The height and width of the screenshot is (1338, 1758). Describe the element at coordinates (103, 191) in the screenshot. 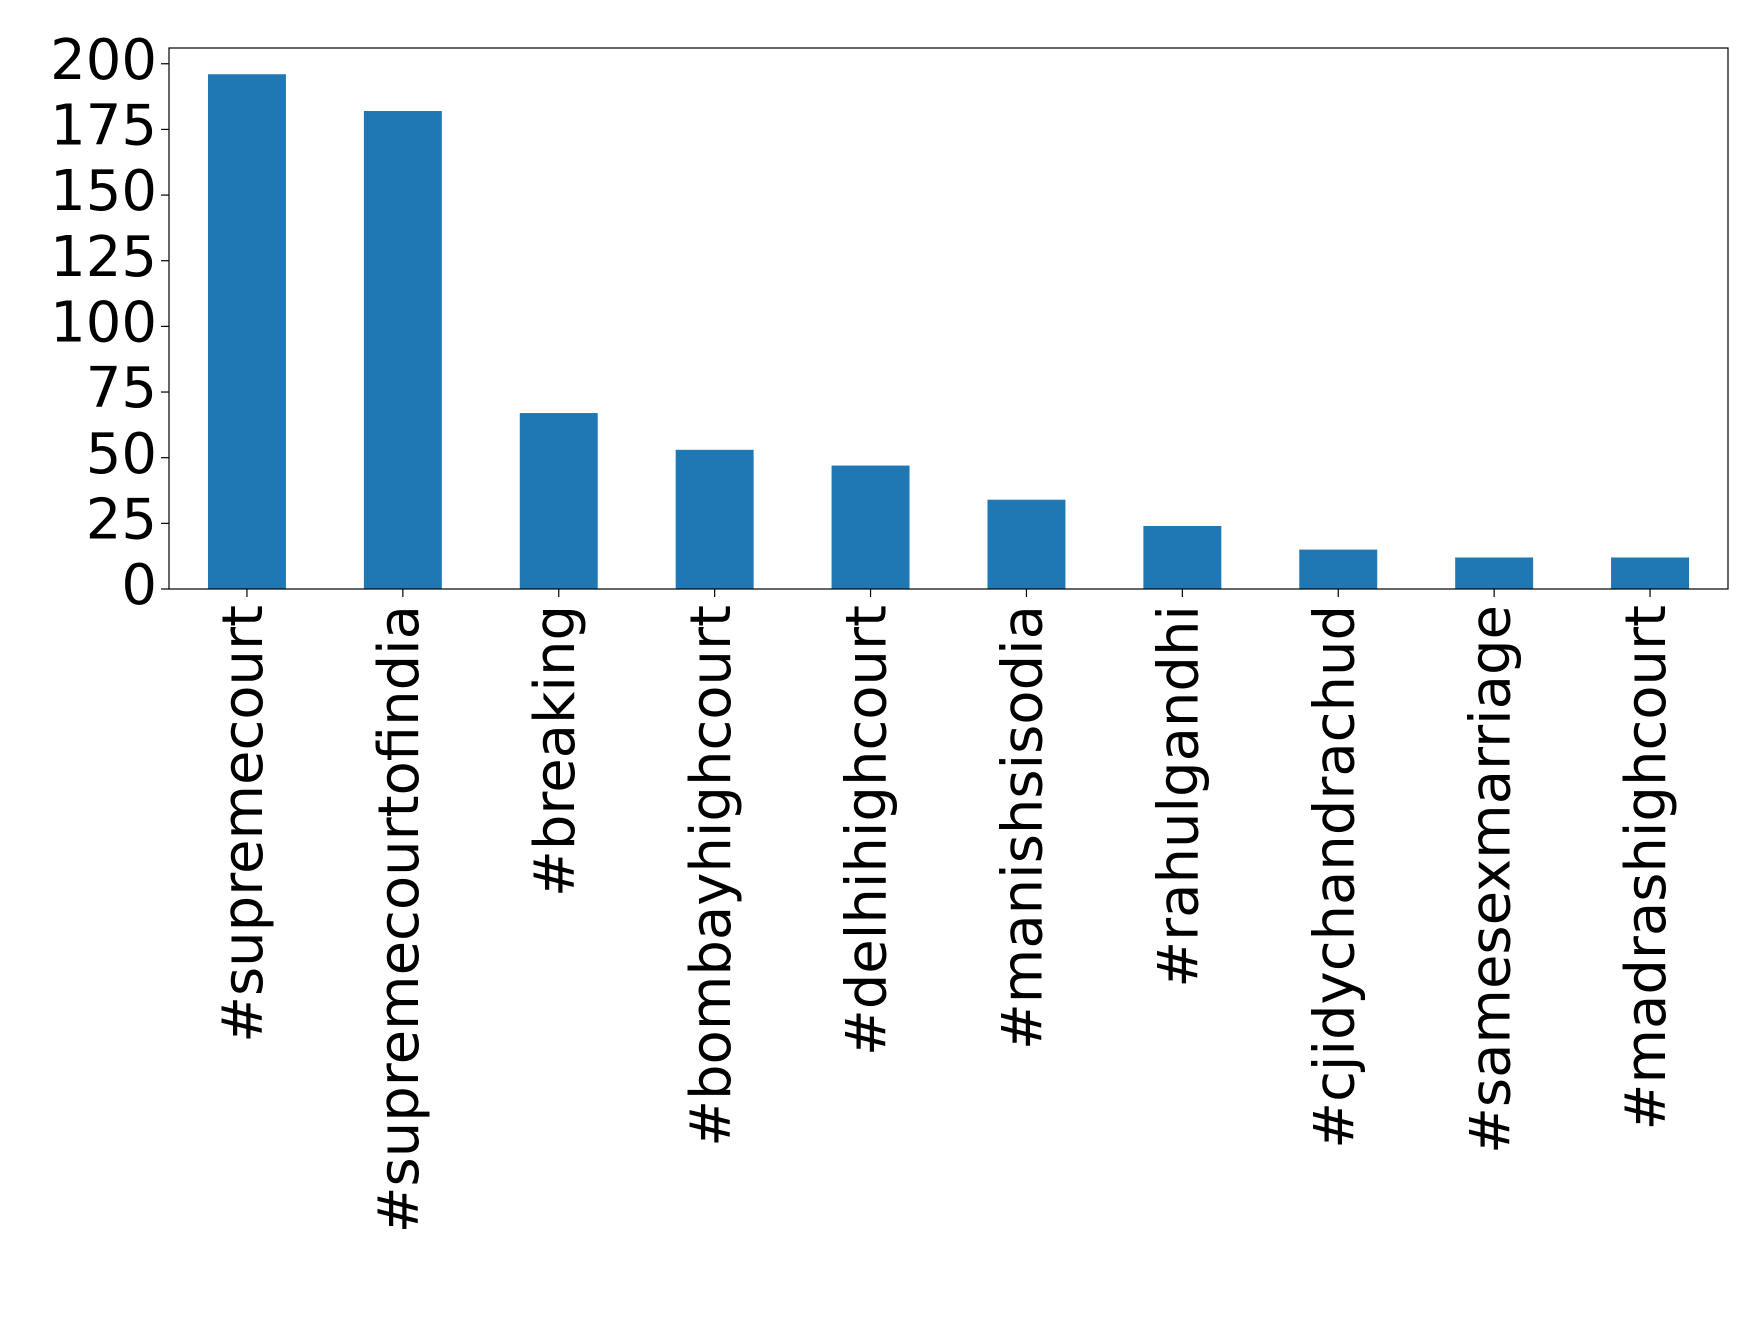

I see `y-tick-label: 150` at that location.